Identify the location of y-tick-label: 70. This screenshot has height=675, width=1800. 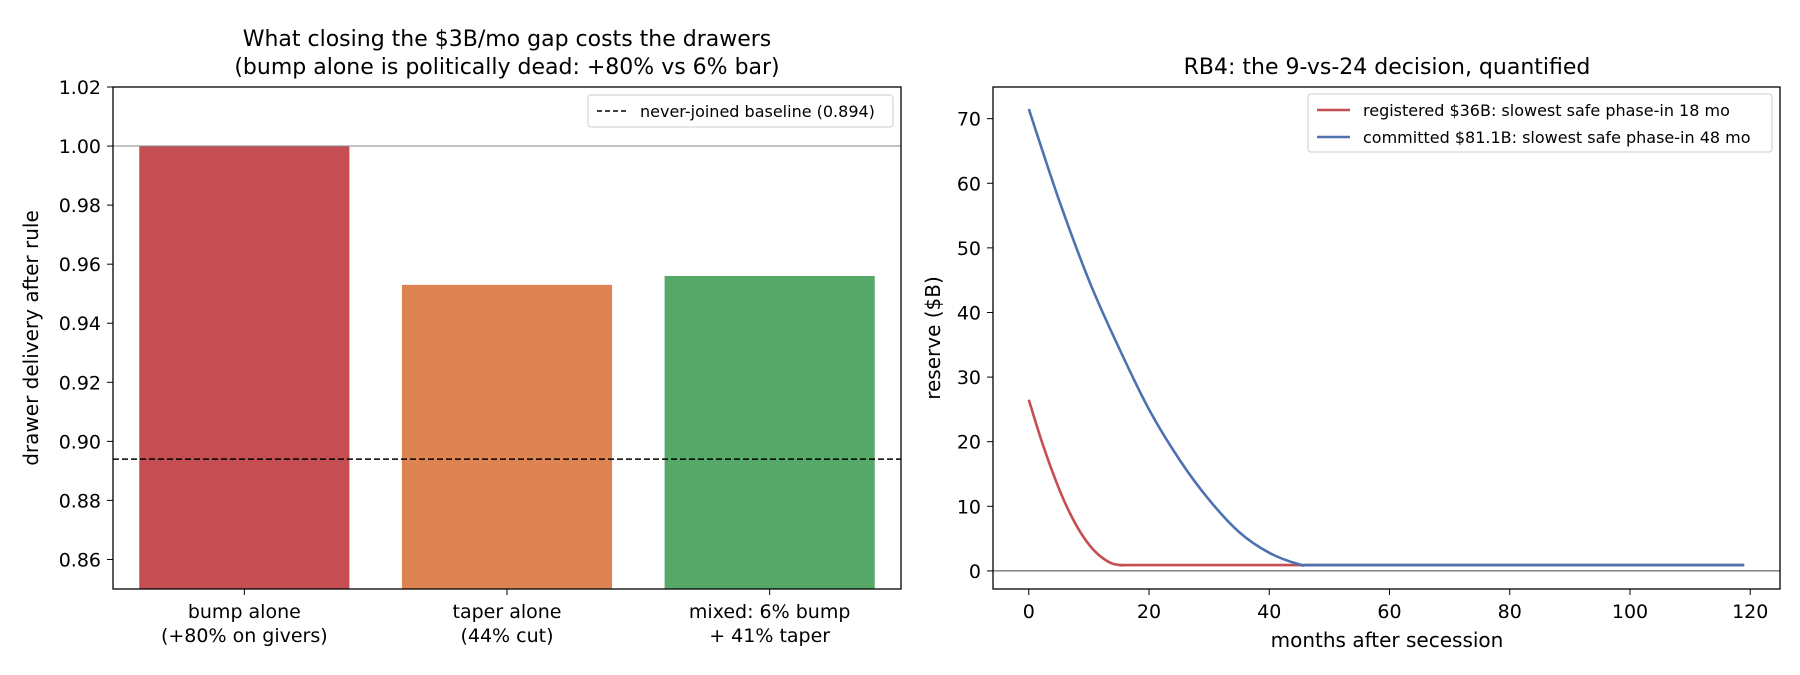
(969, 120).